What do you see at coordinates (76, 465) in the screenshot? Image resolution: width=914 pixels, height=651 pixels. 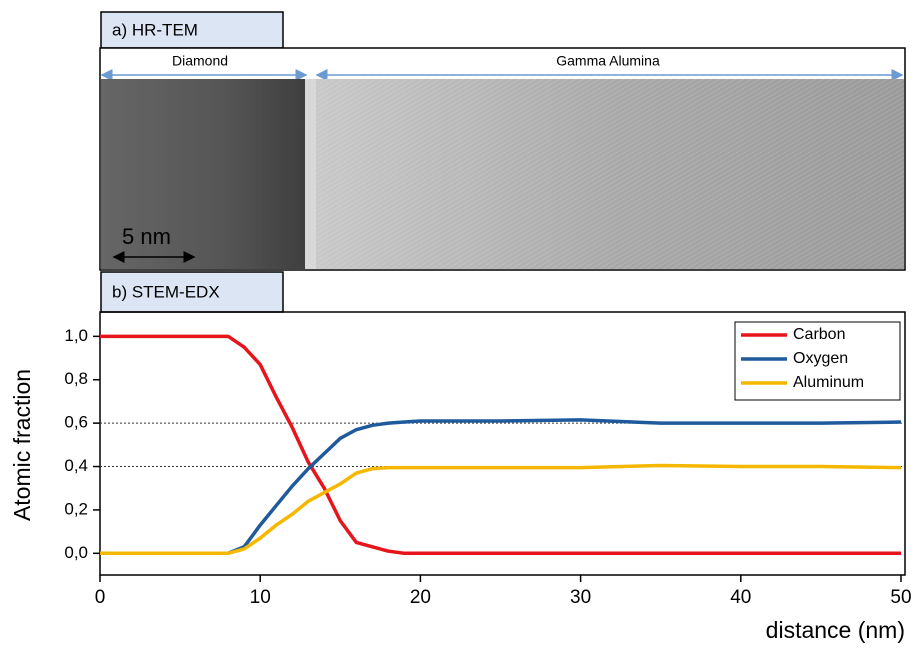 I see `y-tick-label: 0,4` at bounding box center [76, 465].